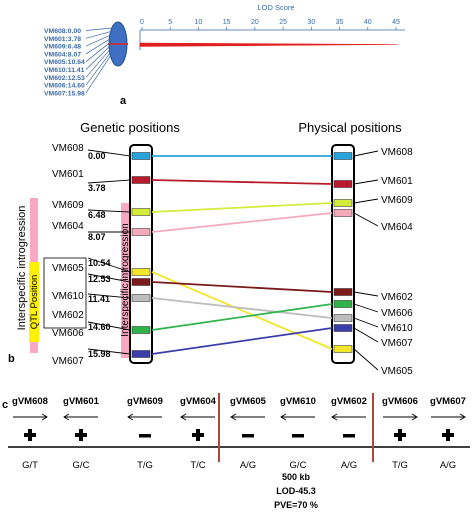 This screenshot has height=517, width=474. I want to click on gene-name: gVM604, so click(198, 401).